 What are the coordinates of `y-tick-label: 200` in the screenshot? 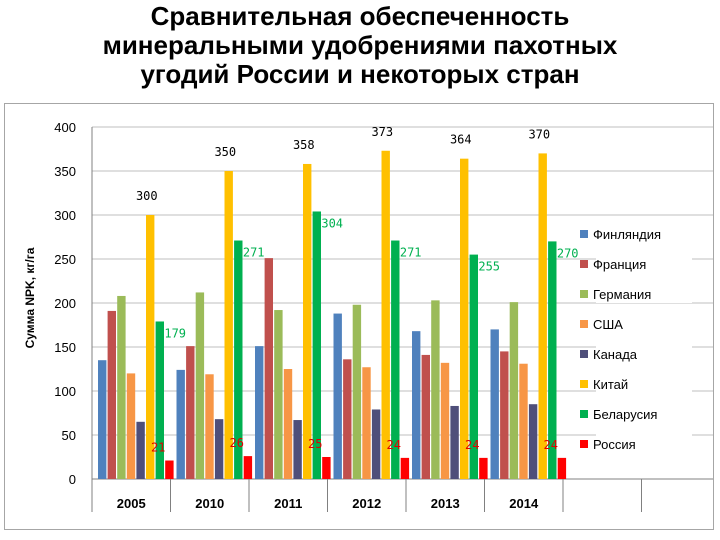 It's located at (65, 303).